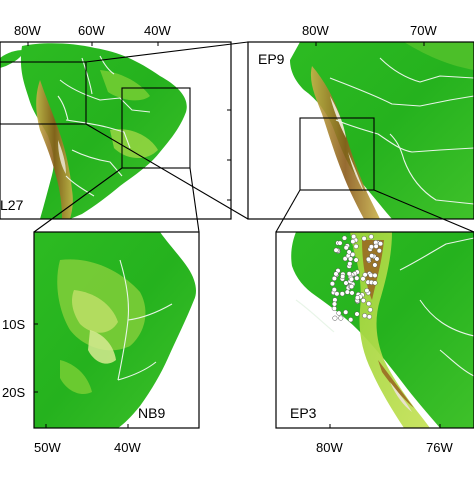  What do you see at coordinates (127, 447) in the screenshot?
I see `lon-label-40w-bl: 40W` at bounding box center [127, 447].